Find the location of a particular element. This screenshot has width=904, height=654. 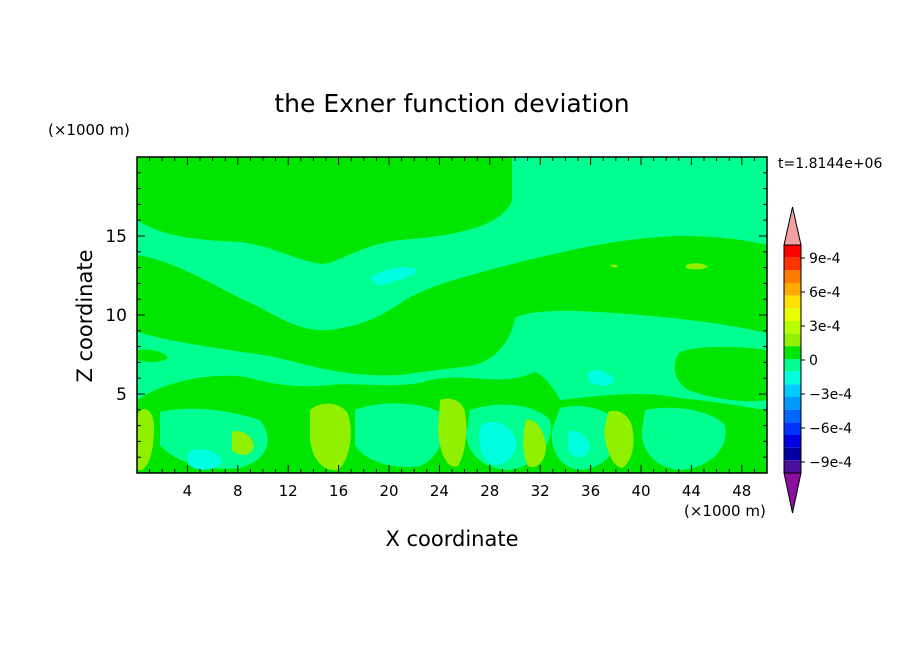

colorbar-over-triangle is located at coordinates (792, 226).